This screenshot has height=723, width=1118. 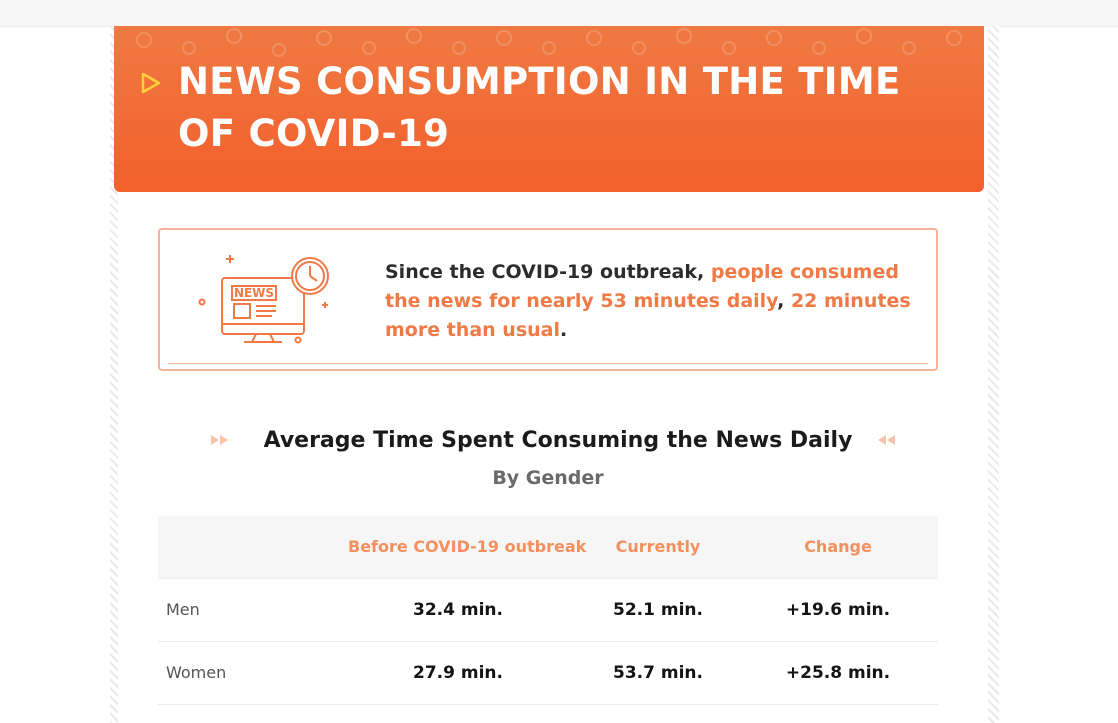 I want to click on virus-pattern-decoration, so click(x=549, y=42).